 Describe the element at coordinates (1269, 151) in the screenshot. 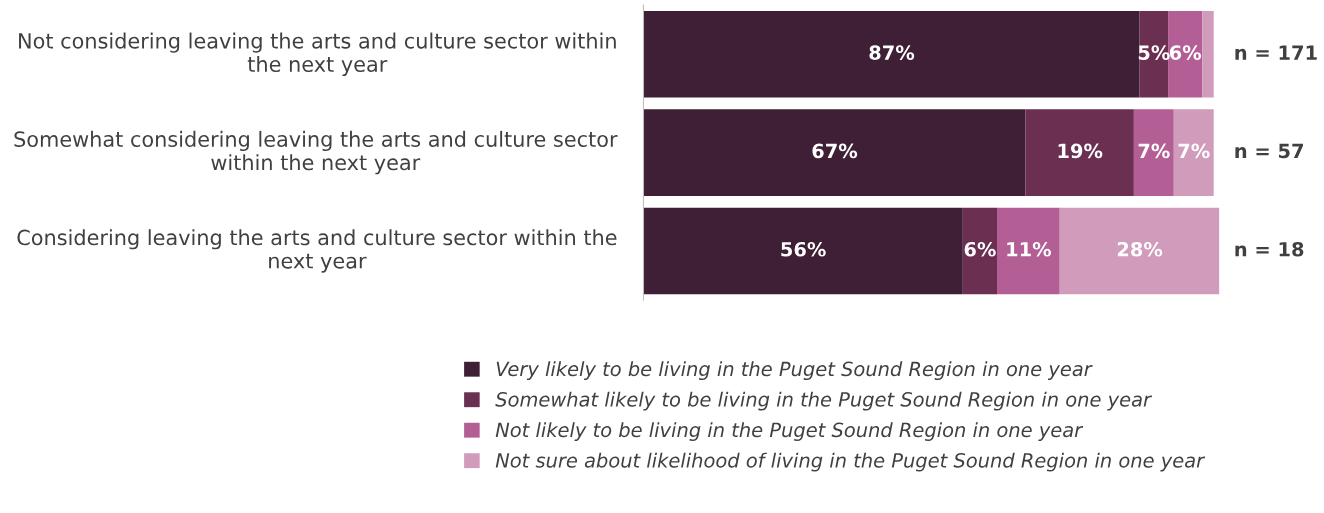

I see `text: n = 57` at that location.